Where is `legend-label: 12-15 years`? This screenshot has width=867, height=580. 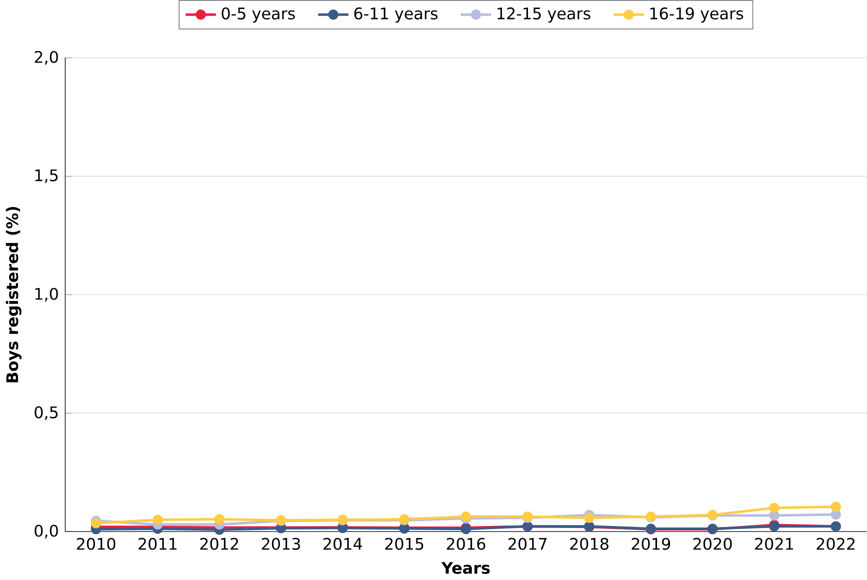 legend-label: 12-15 years is located at coordinates (544, 15).